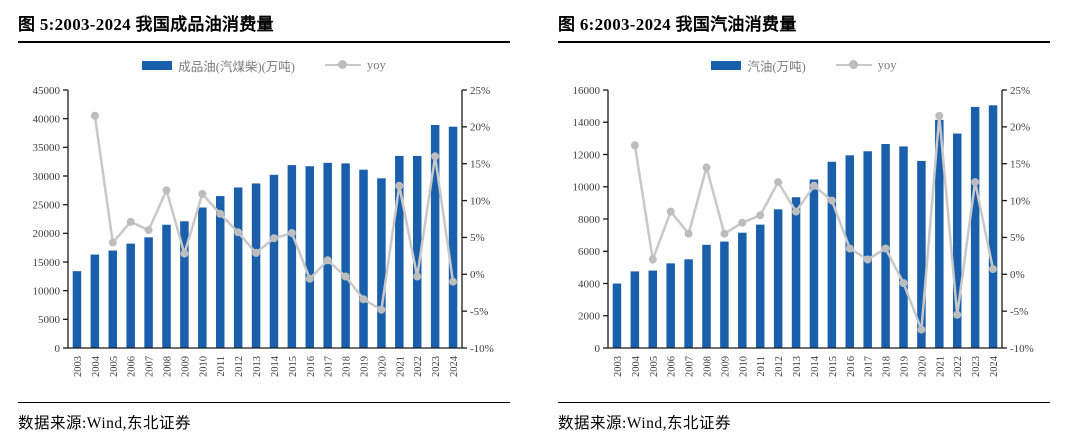 Image resolution: width=1080 pixels, height=445 pixels. What do you see at coordinates (636, 366) in the screenshot?
I see `x-tick-label: 2004` at bounding box center [636, 366].